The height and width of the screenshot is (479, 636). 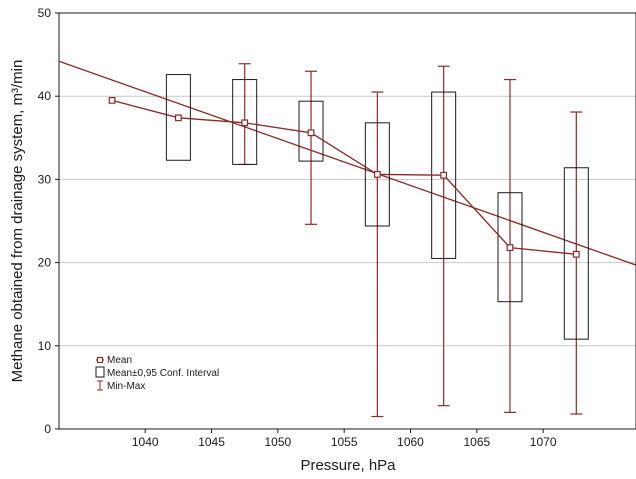 I want to click on x-tick-label: 1070, so click(x=543, y=442).